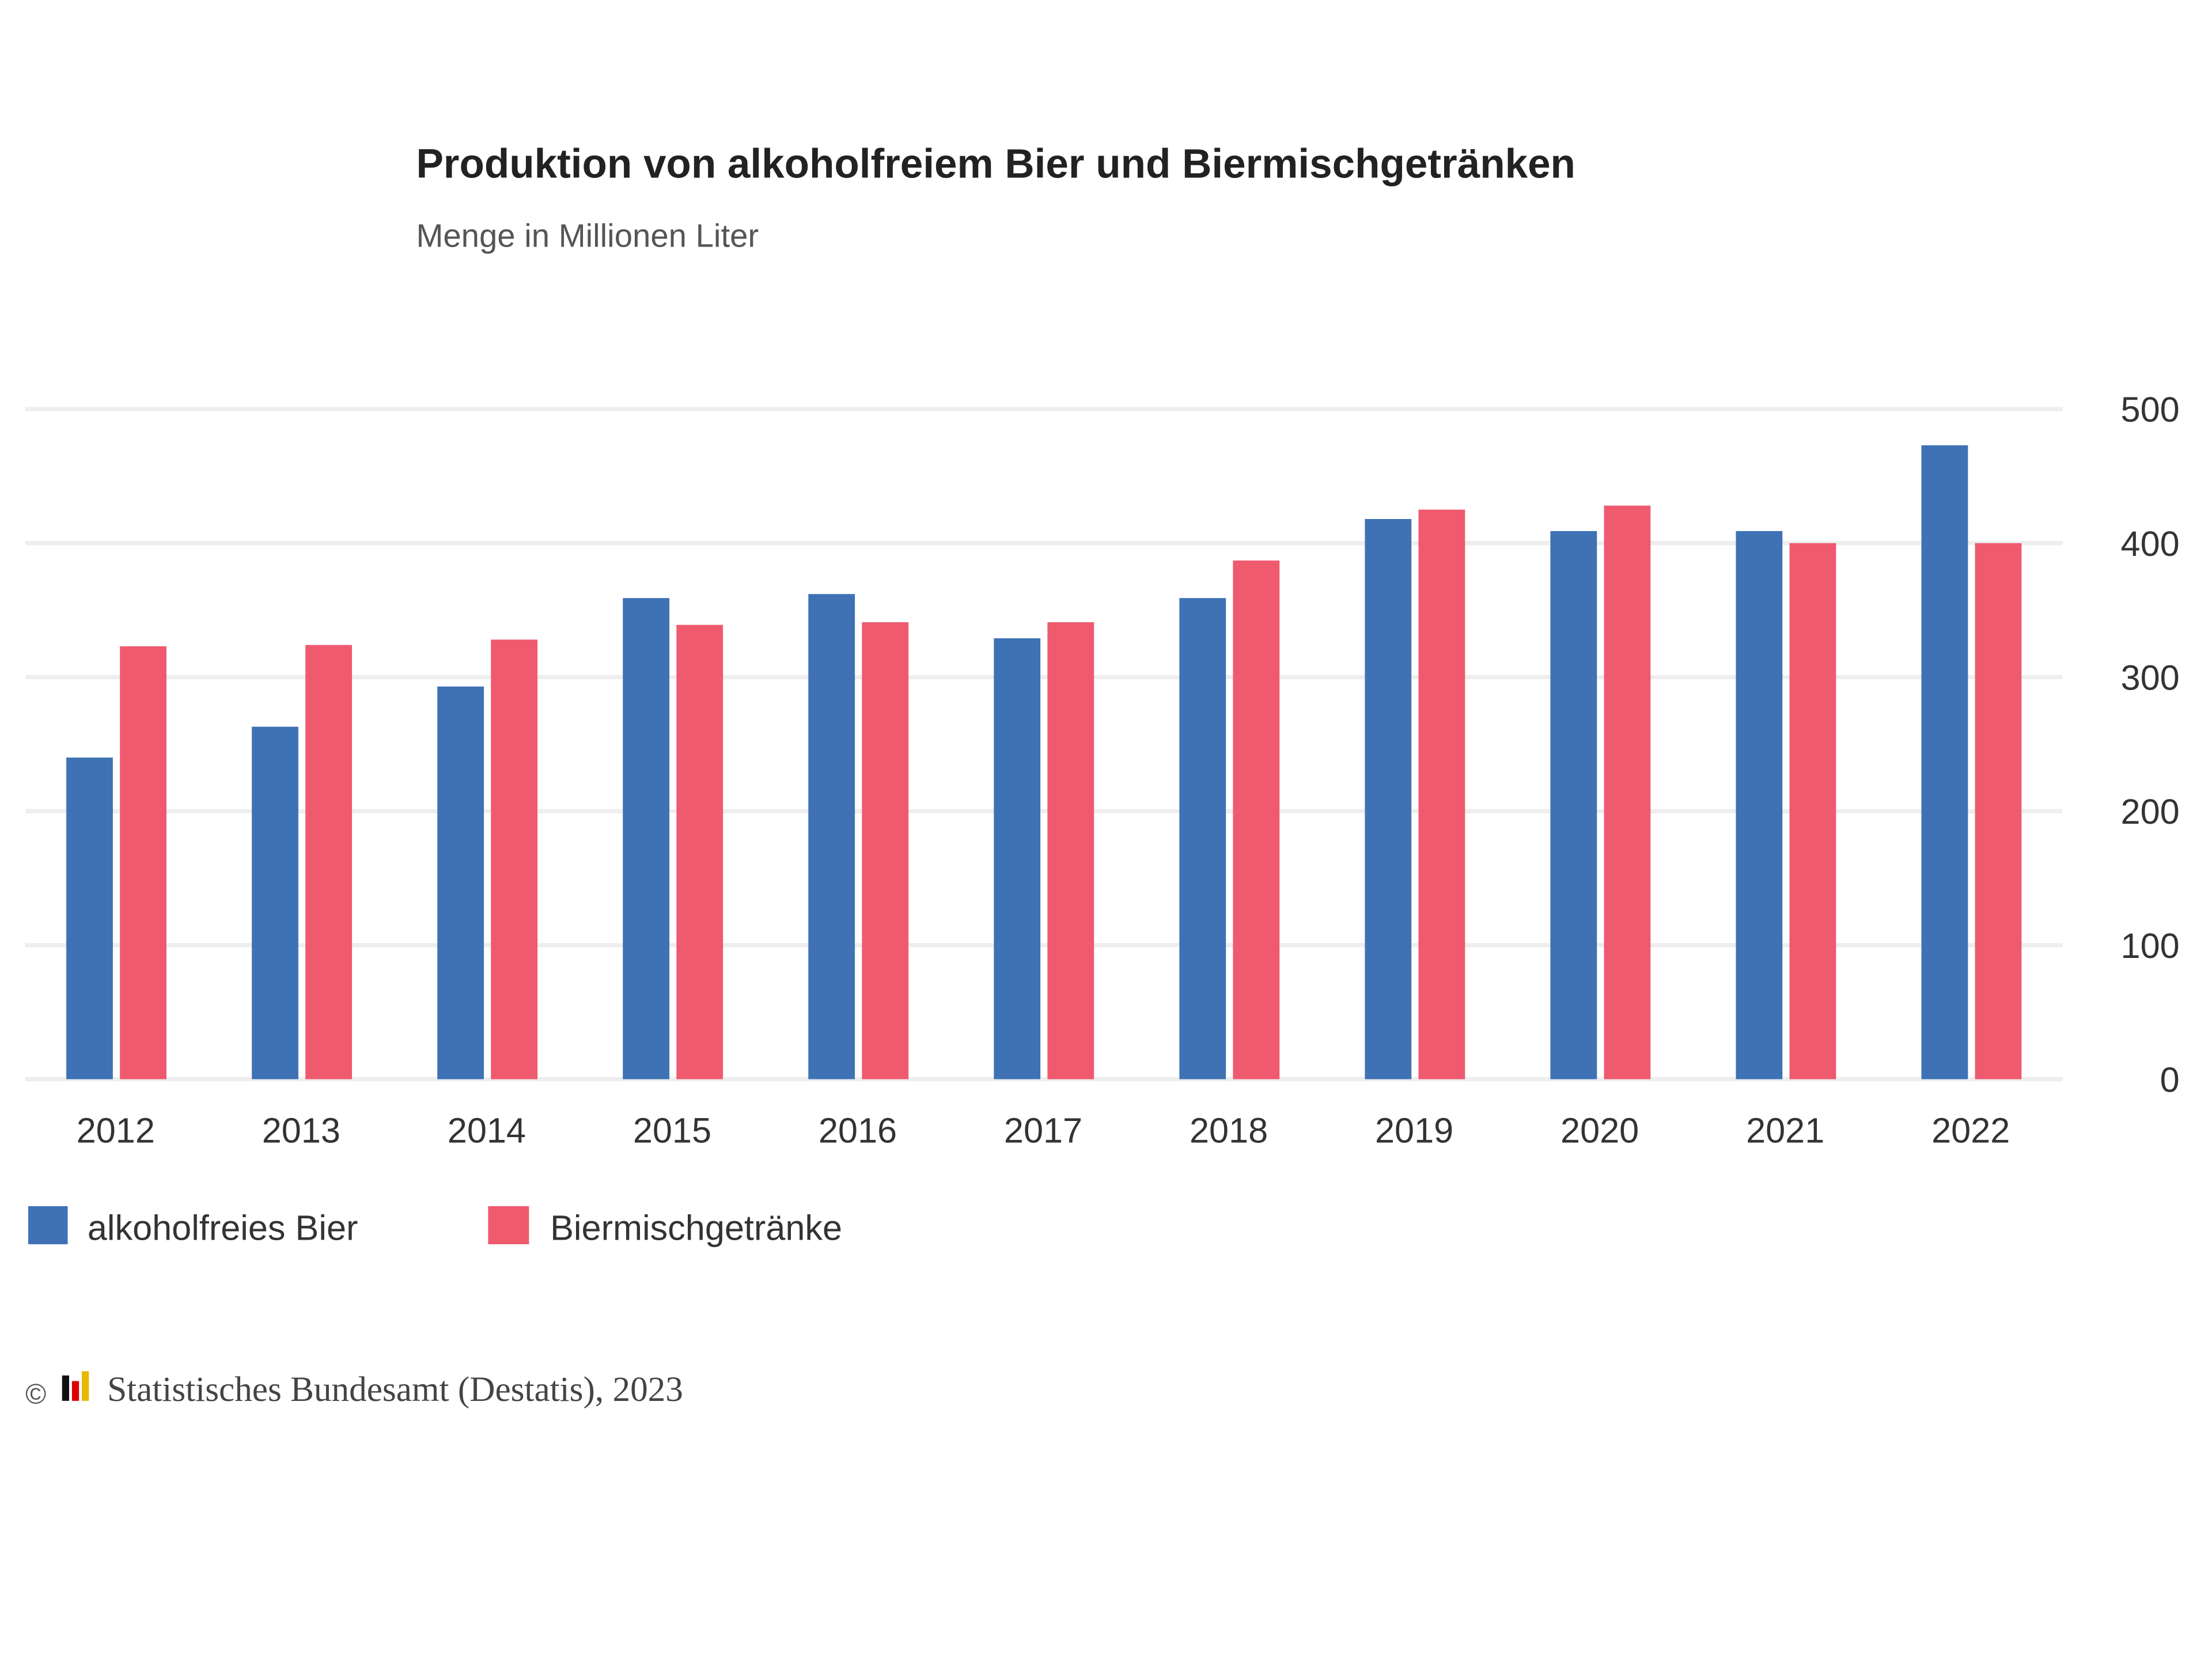  Describe the element at coordinates (672, 1130) in the screenshot. I see `x-tick-label: 2015` at that location.